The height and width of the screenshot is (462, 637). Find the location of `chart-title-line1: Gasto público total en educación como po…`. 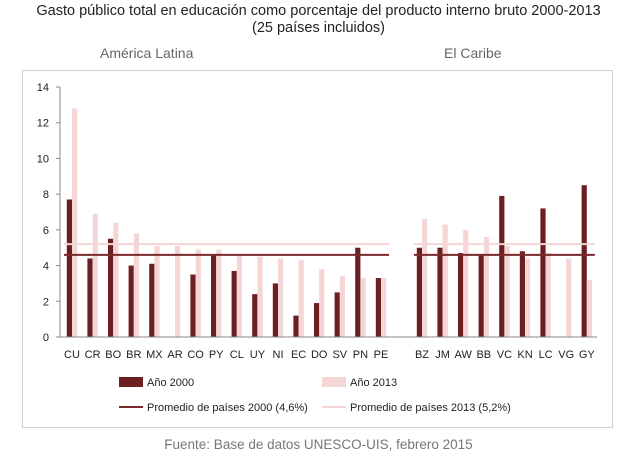

chart-title-line1: Gasto público total en educación como po… is located at coordinates (318, 11).